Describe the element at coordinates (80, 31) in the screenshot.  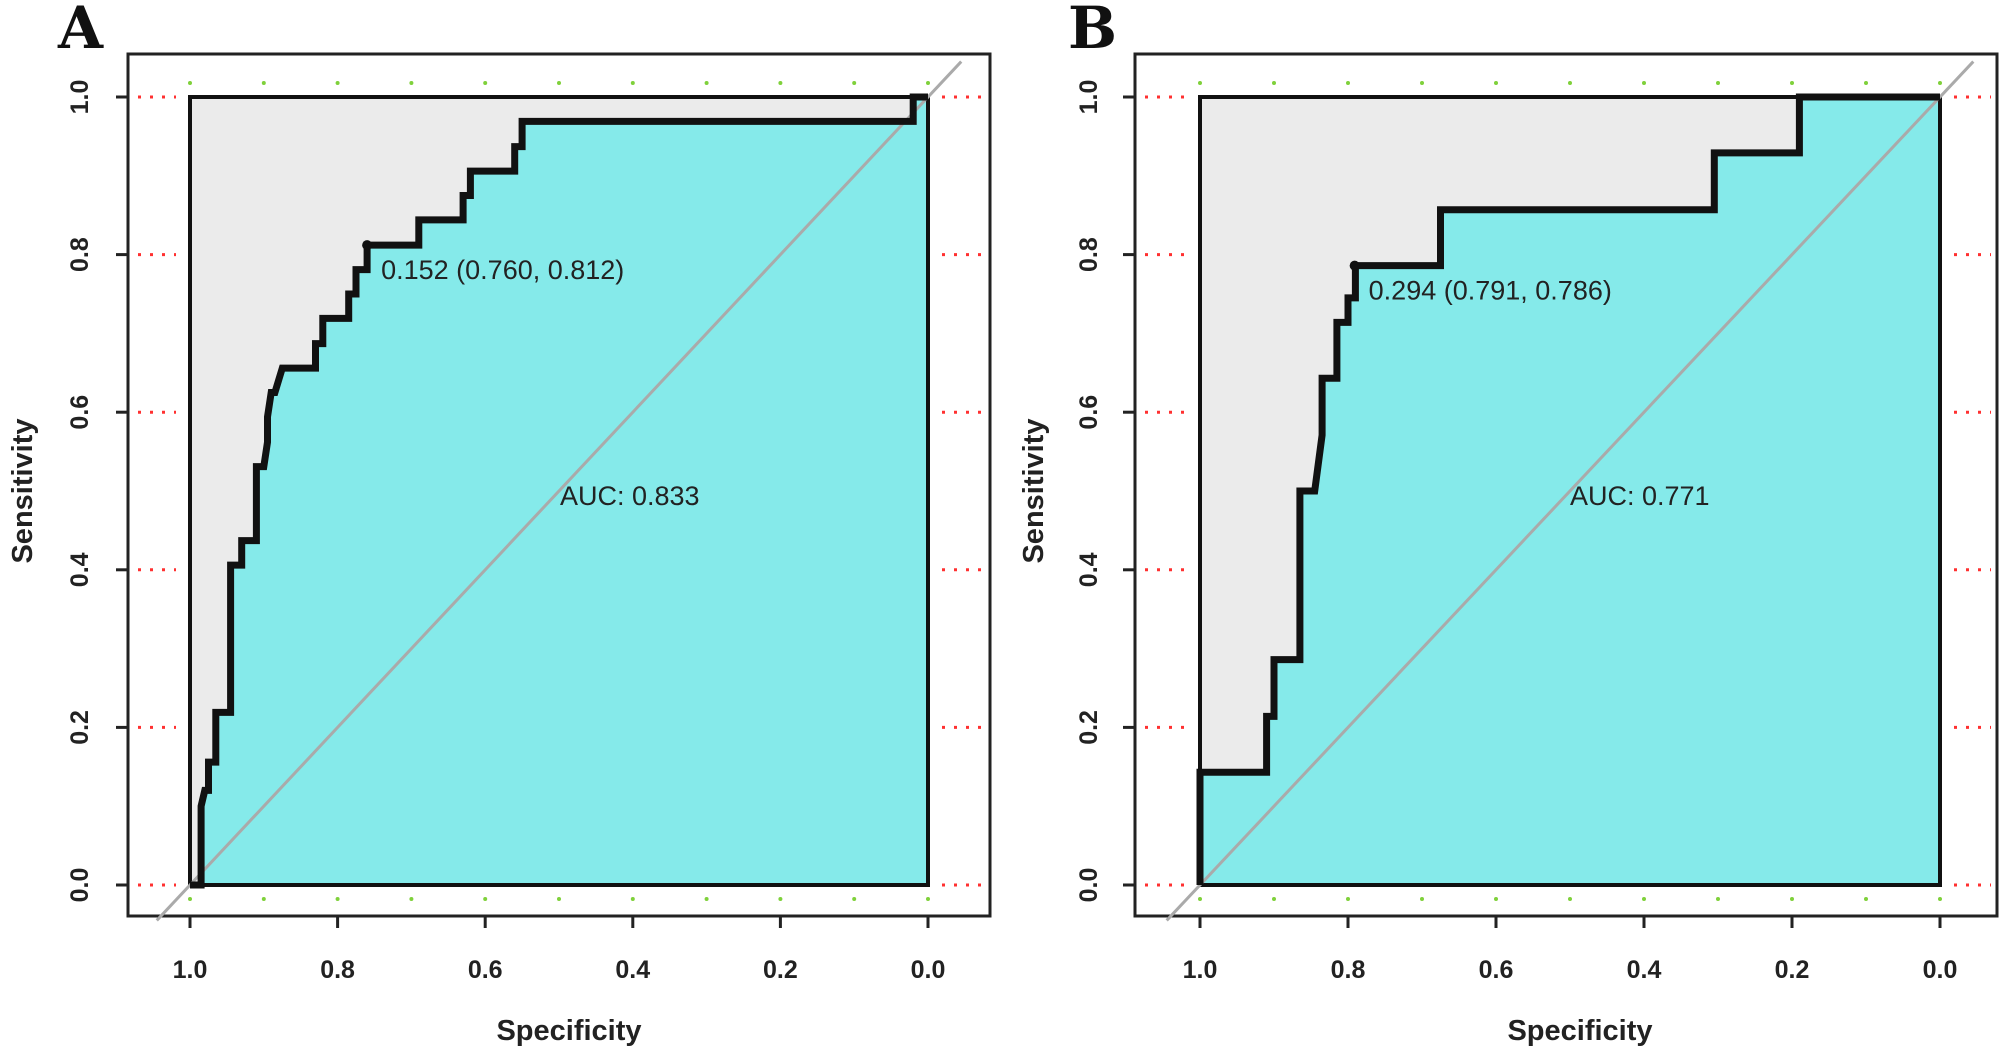
I see `panel-label: A` at that location.